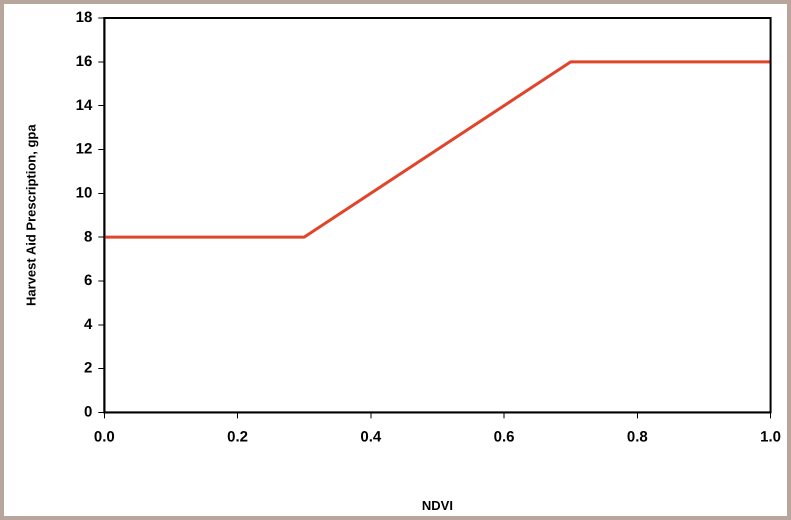 Image resolution: width=791 pixels, height=520 pixels. I want to click on x-tick-label: 0.0, so click(104, 437).